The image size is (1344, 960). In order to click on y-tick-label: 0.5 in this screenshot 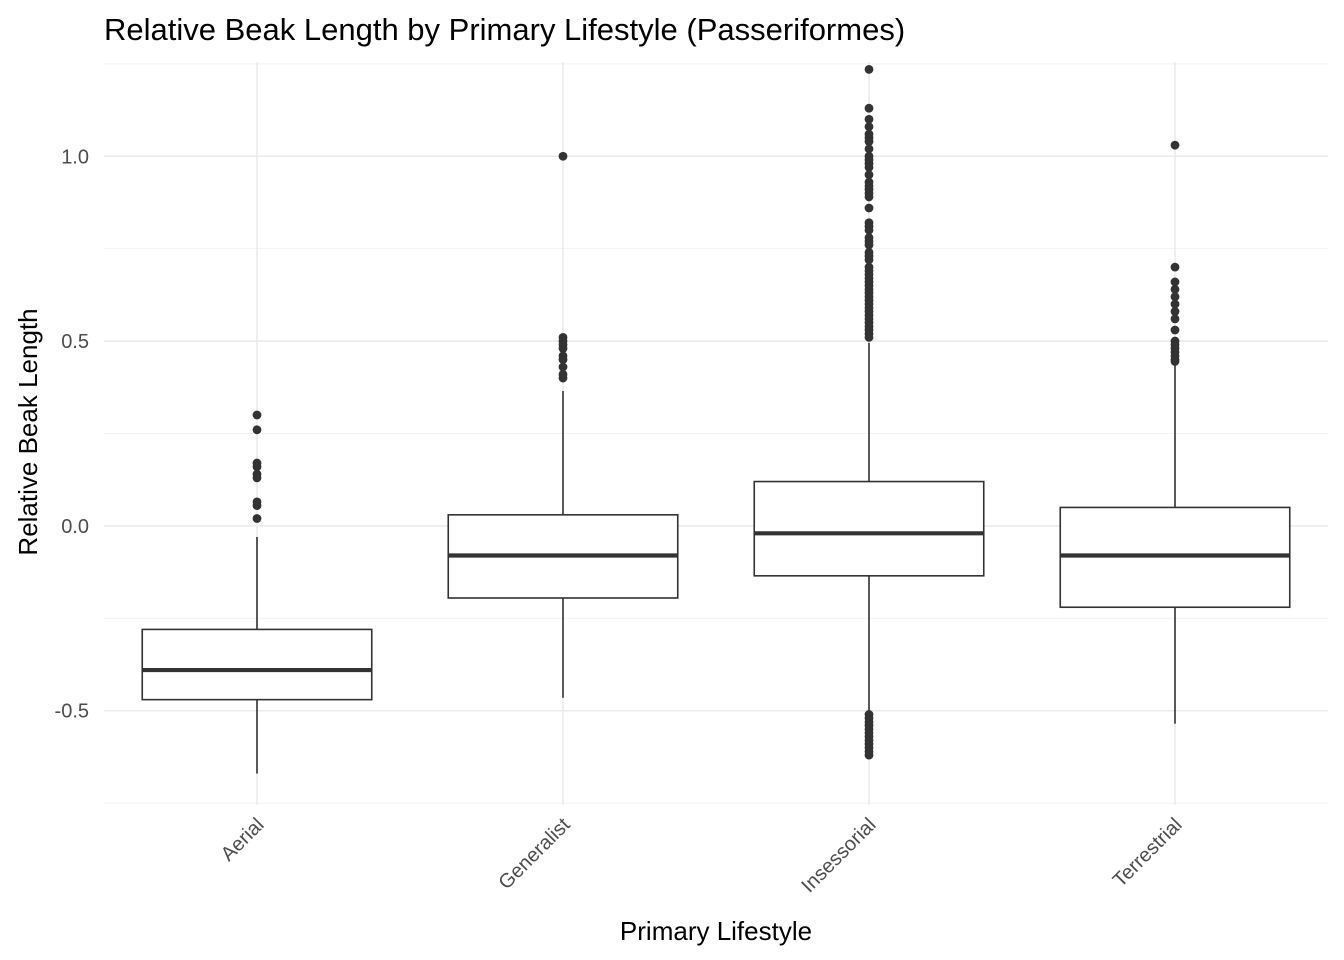, I will do `click(75, 342)`.